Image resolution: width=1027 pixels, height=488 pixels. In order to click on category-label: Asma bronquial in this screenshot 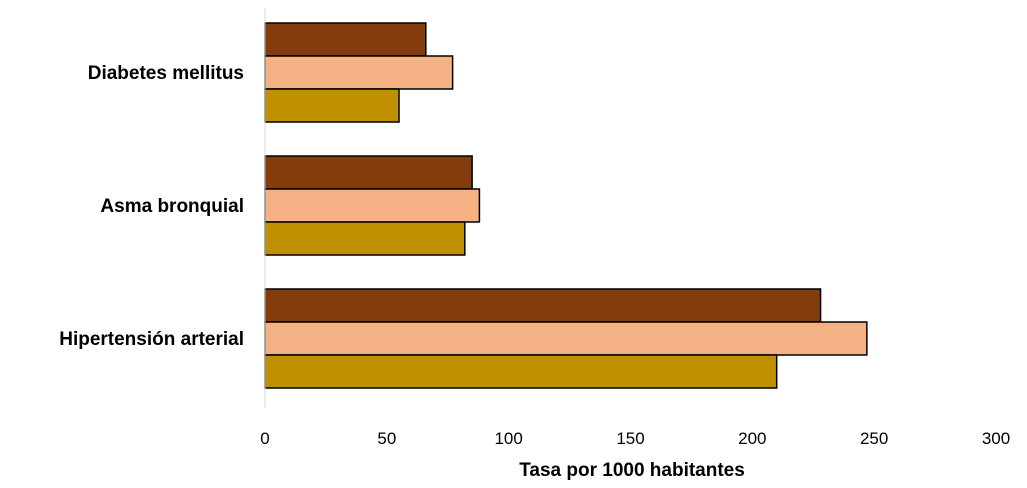, I will do `click(172, 206)`.